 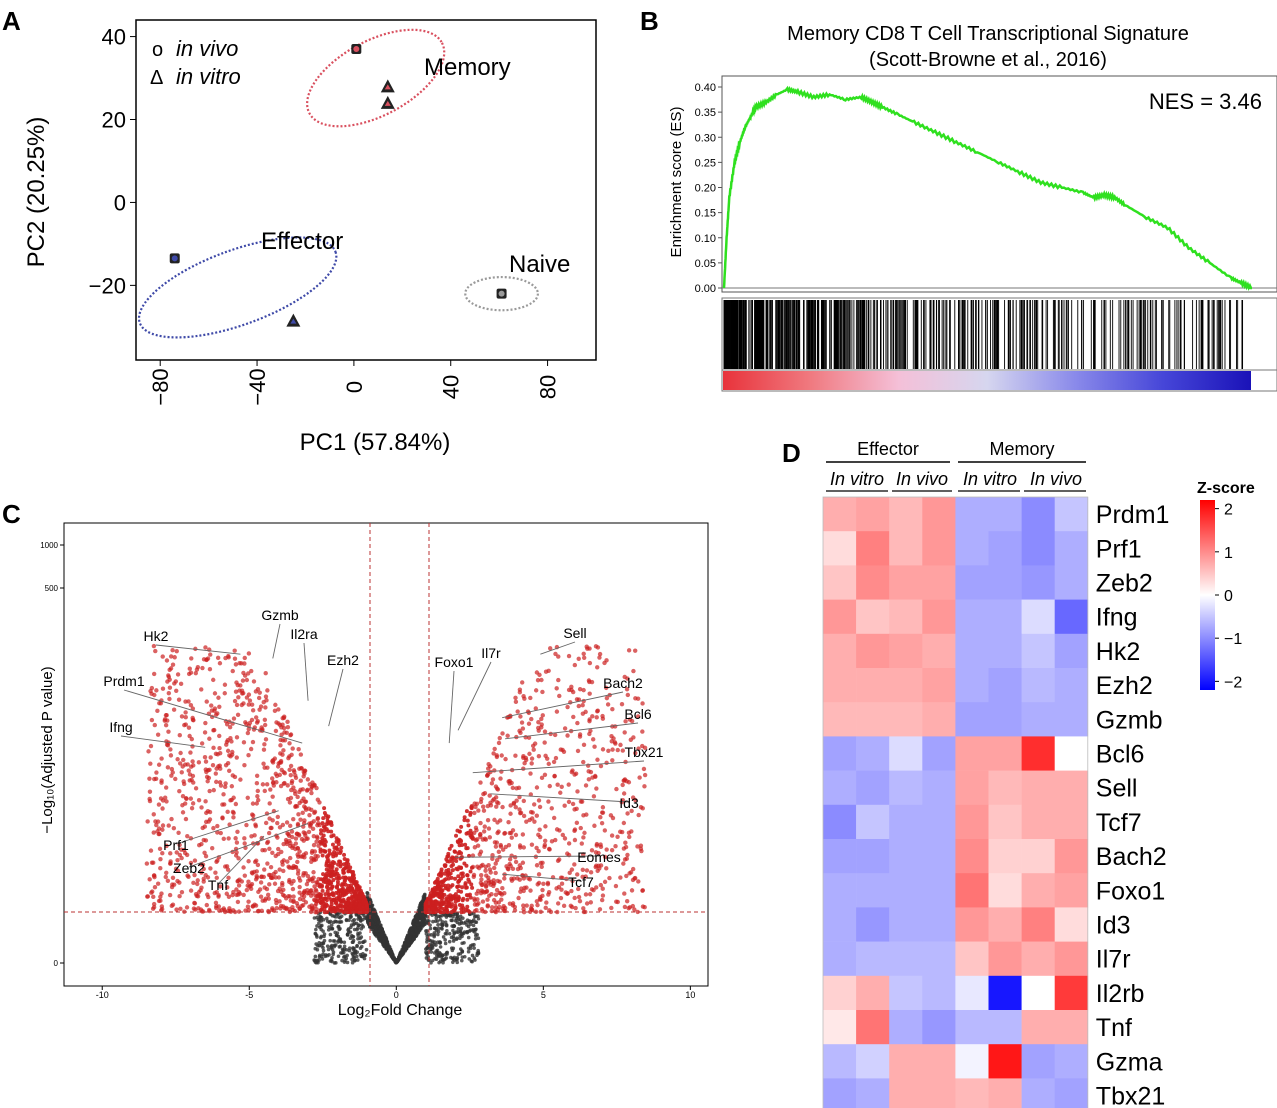 I want to click on pca-x-tick-label: 40, so click(x=451, y=387).